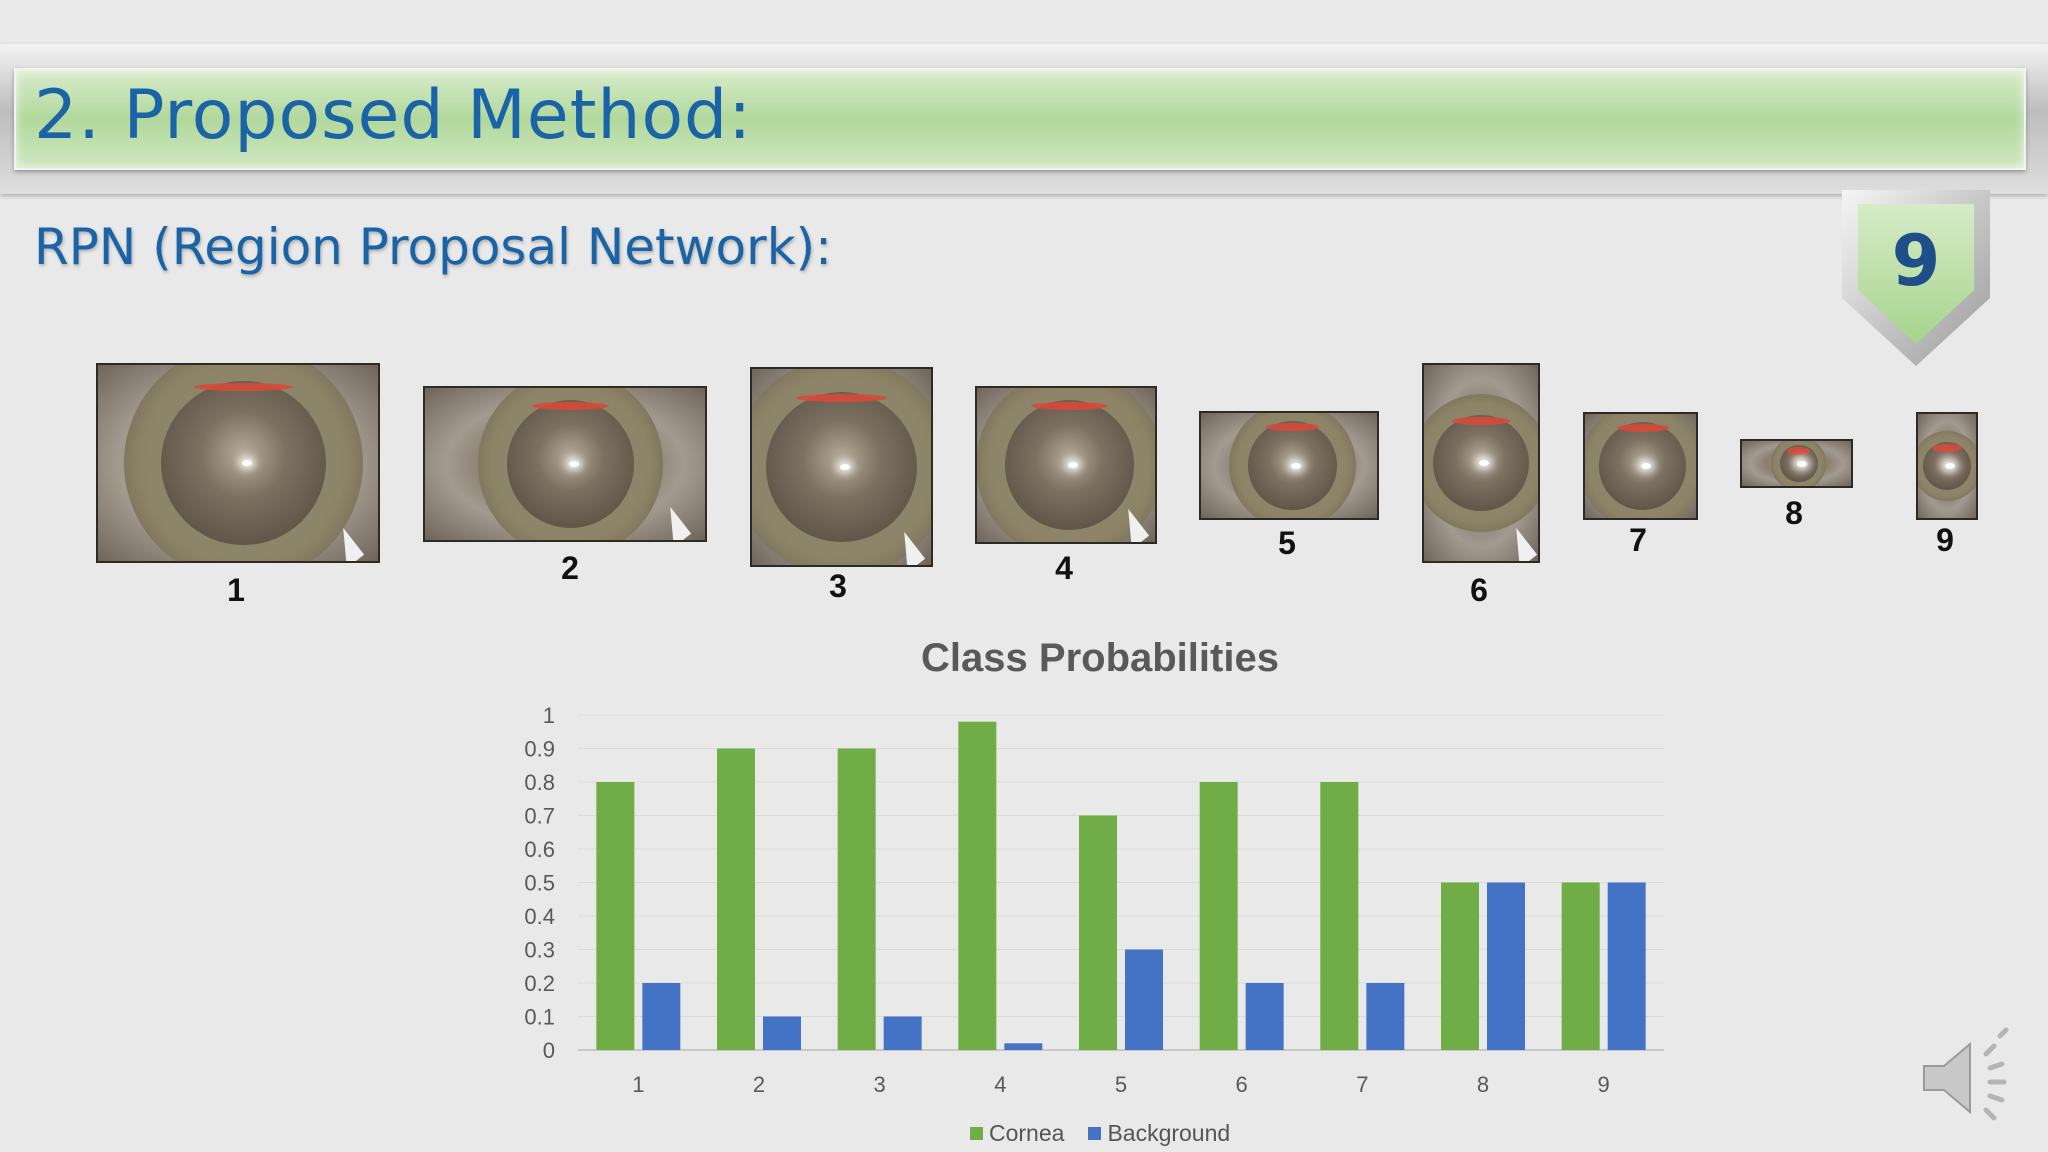 The image size is (2048, 1152). I want to click on proposal-label-8: 8, so click(1794, 513).